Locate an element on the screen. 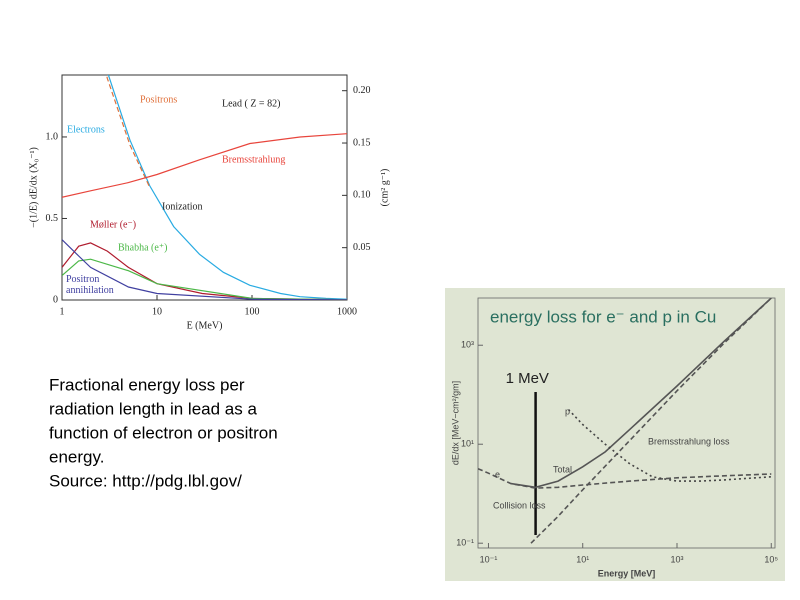  x-tick-label: 1000 is located at coordinates (347, 311).